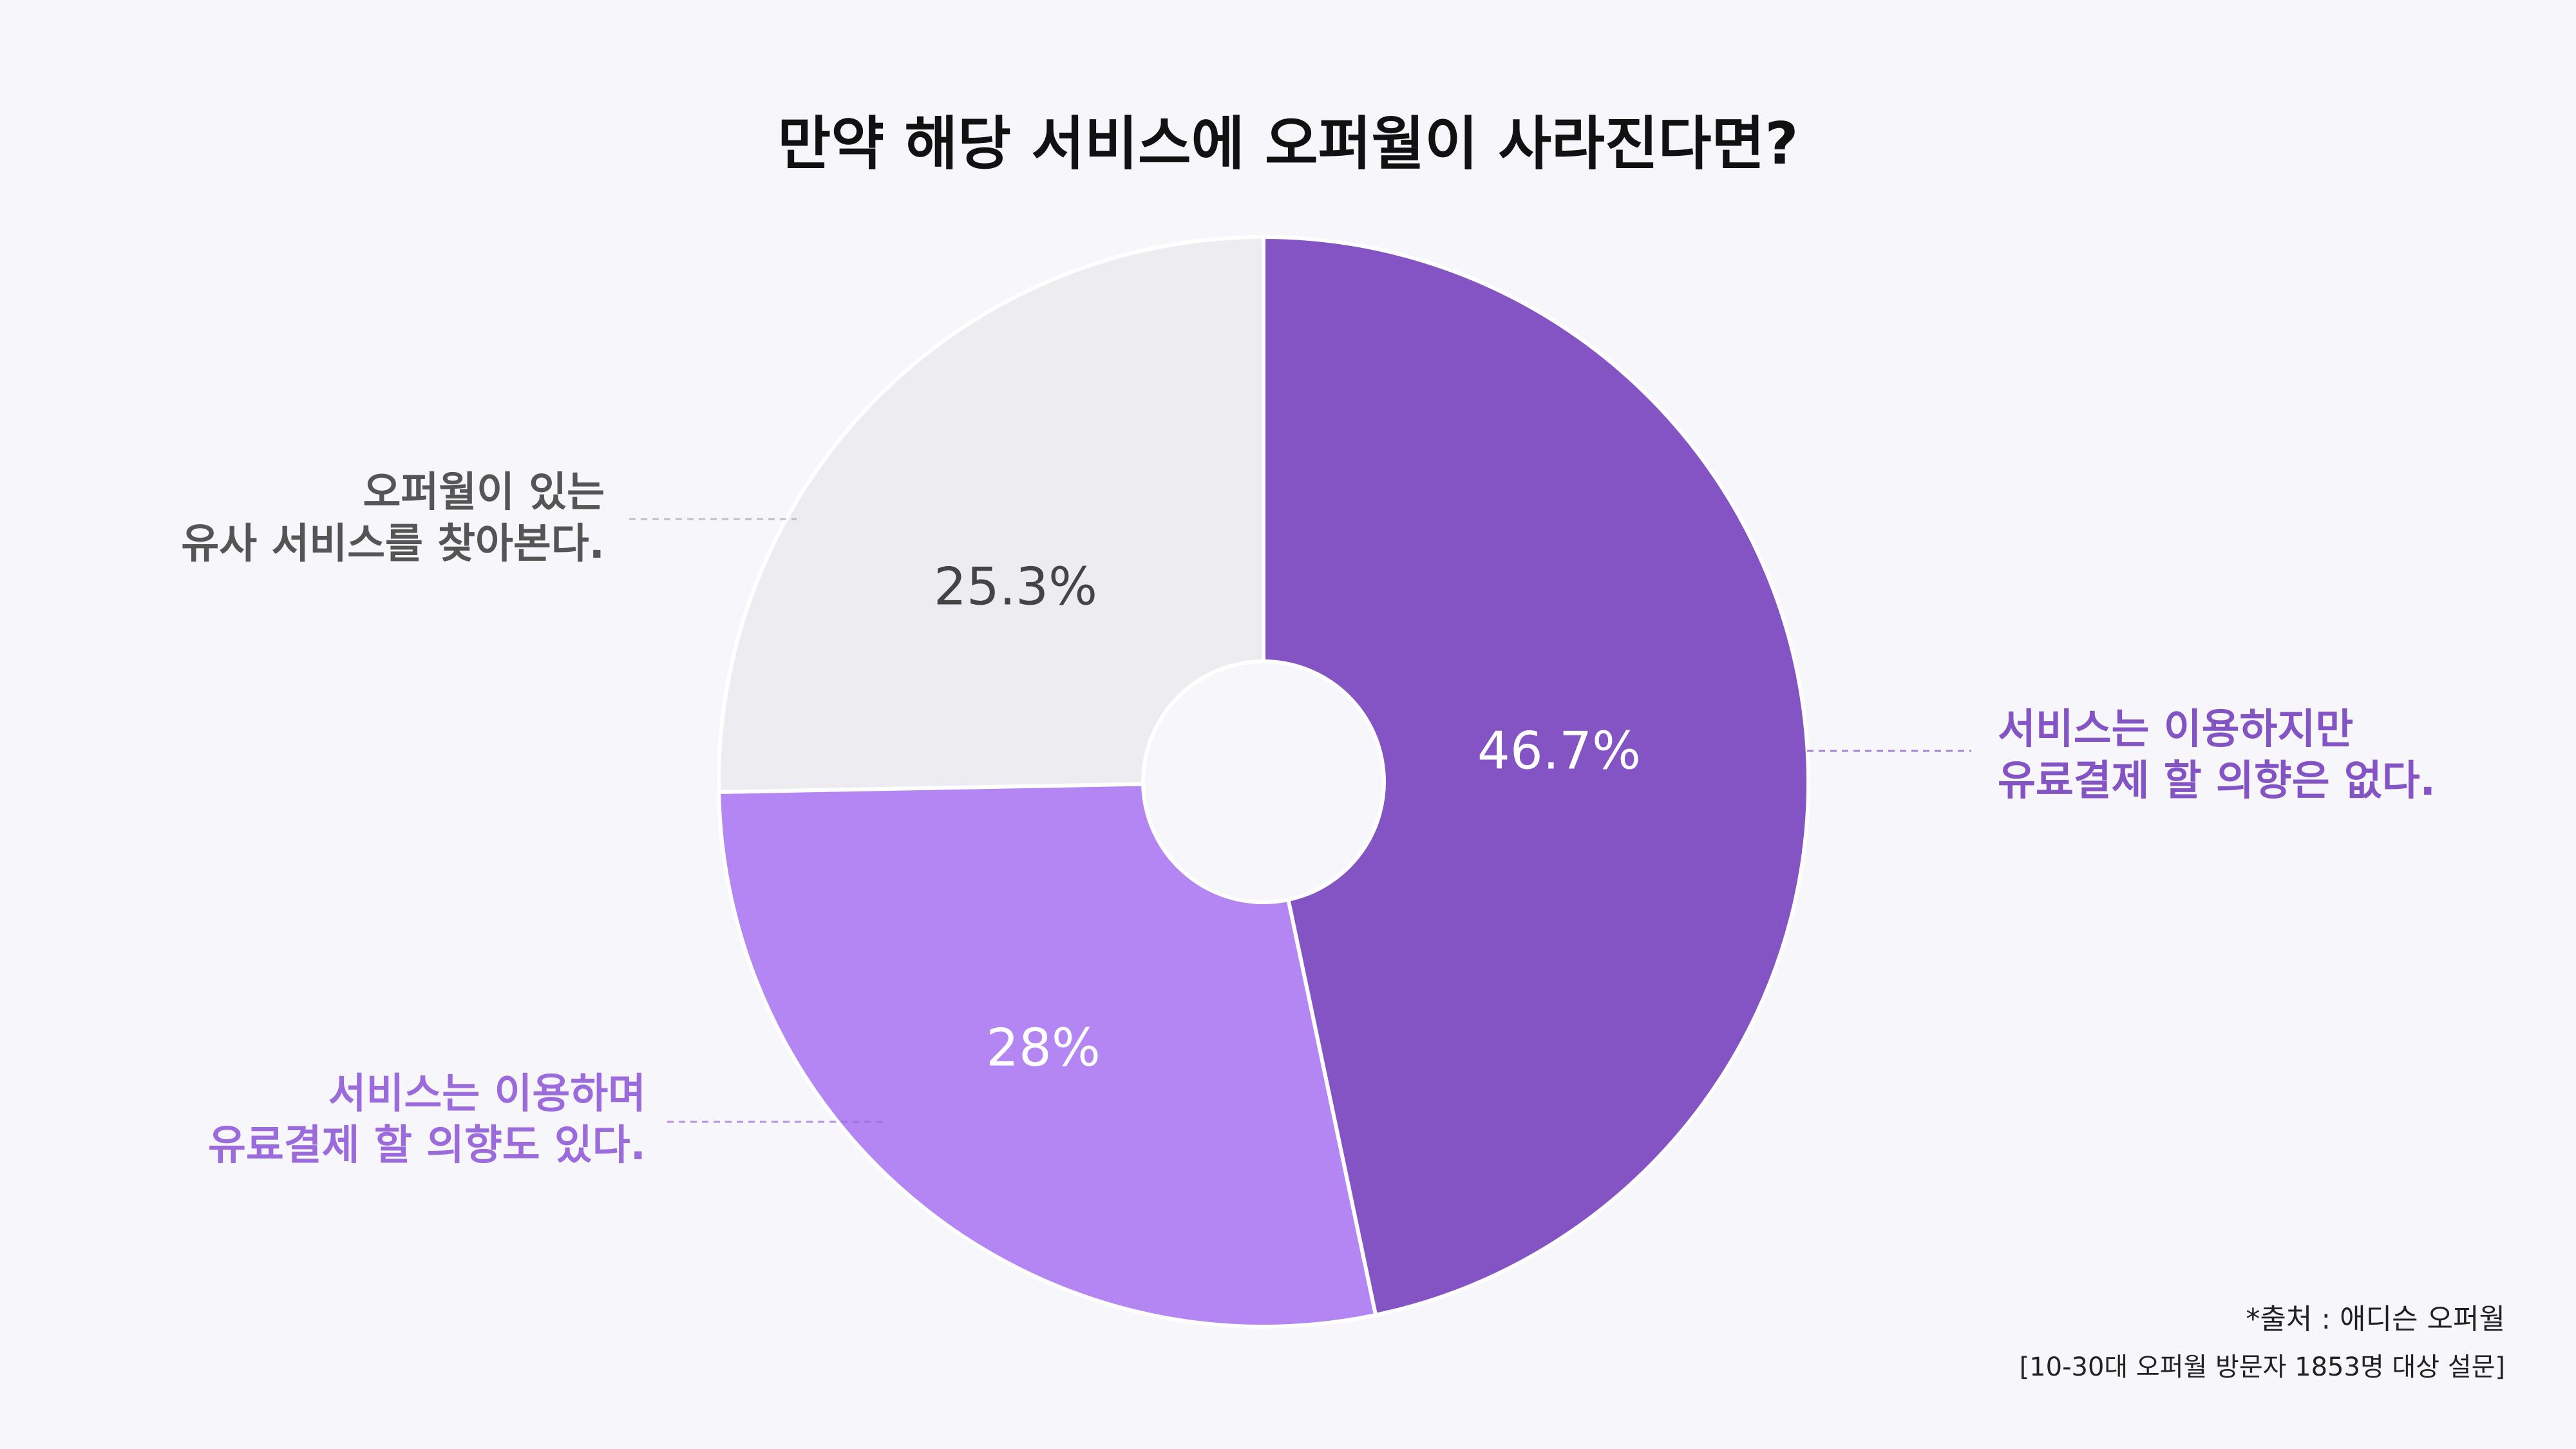  What do you see at coordinates (1288, 144) in the screenshot?
I see `chart-title: 만약 해당 서비스에 오퍼월이 사라진다면?` at bounding box center [1288, 144].